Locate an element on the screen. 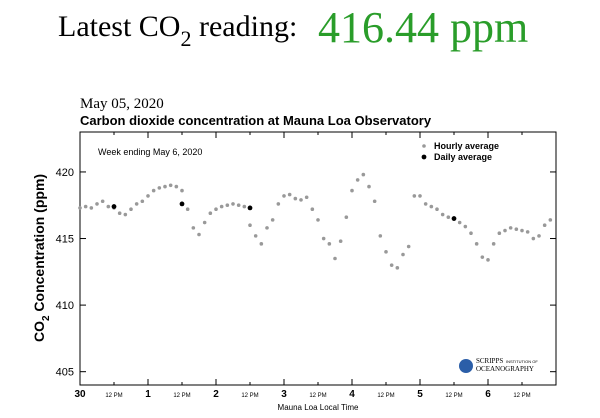  x-axis-label: Mauna Loa Local Time is located at coordinates (318, 407).